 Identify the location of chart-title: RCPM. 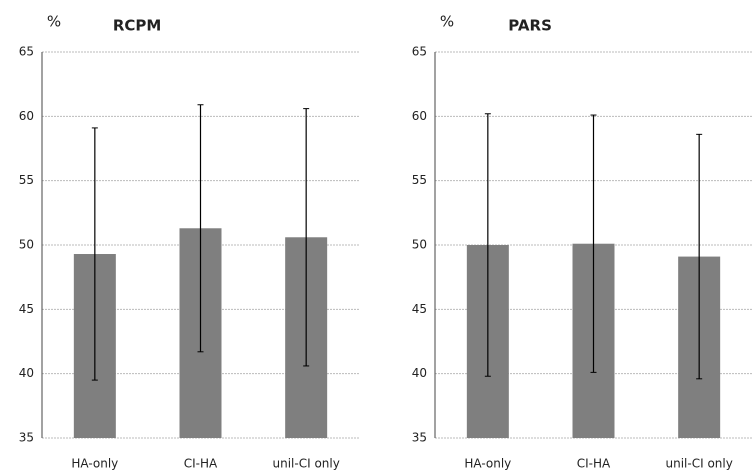
(137, 26).